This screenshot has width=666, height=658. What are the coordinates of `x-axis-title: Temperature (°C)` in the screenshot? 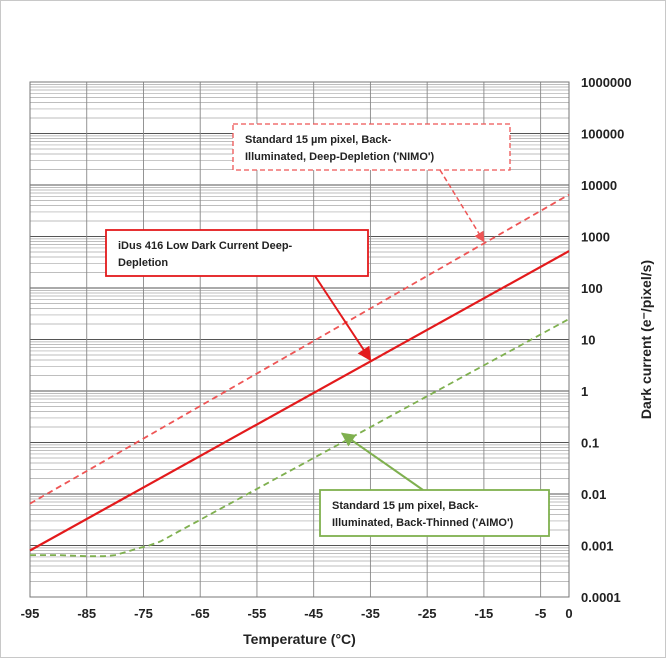 It's located at (299, 639).